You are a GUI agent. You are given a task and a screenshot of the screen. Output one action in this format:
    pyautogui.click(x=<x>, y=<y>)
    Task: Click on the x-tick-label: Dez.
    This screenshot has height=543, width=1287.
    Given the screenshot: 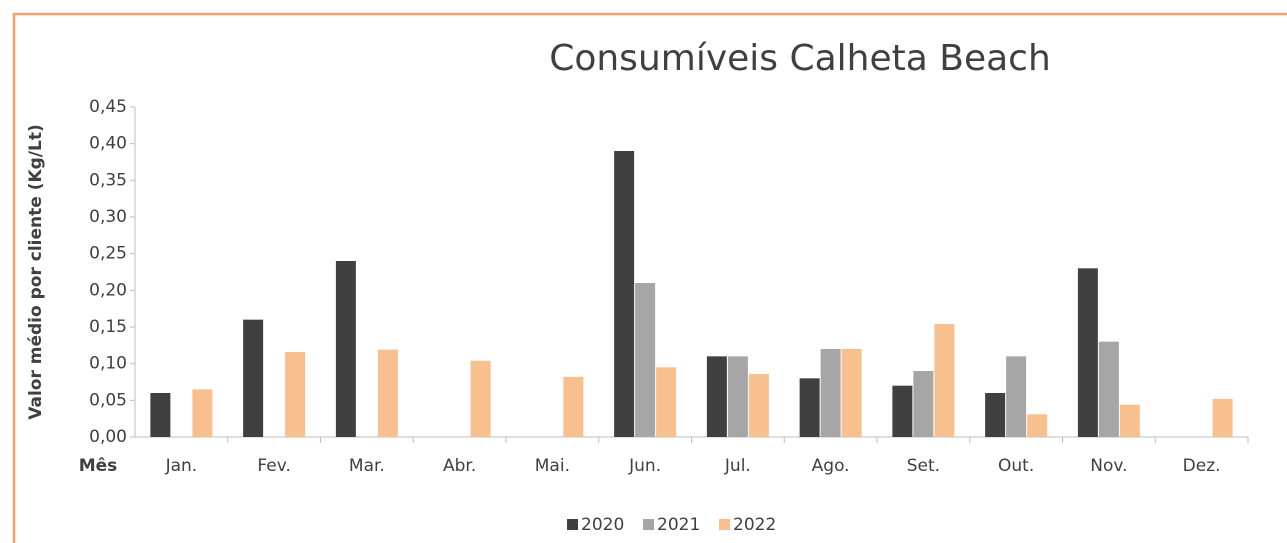 What is the action you would take?
    pyautogui.click(x=1202, y=466)
    